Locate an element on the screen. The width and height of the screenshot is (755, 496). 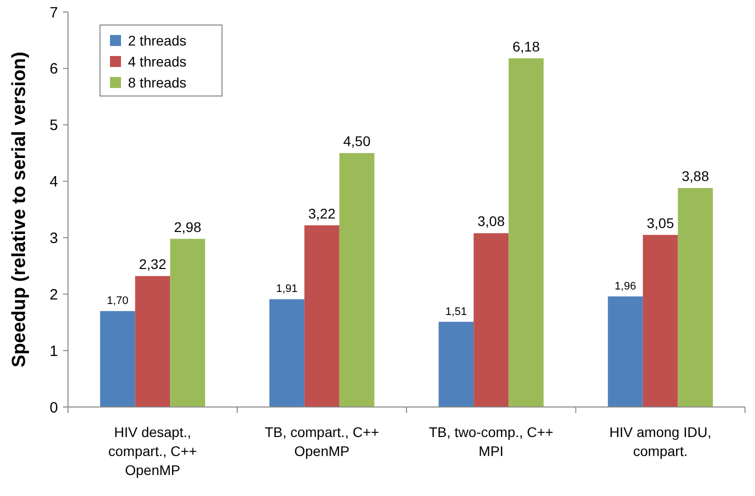
y-tick-label: 5 is located at coordinates (54, 125).